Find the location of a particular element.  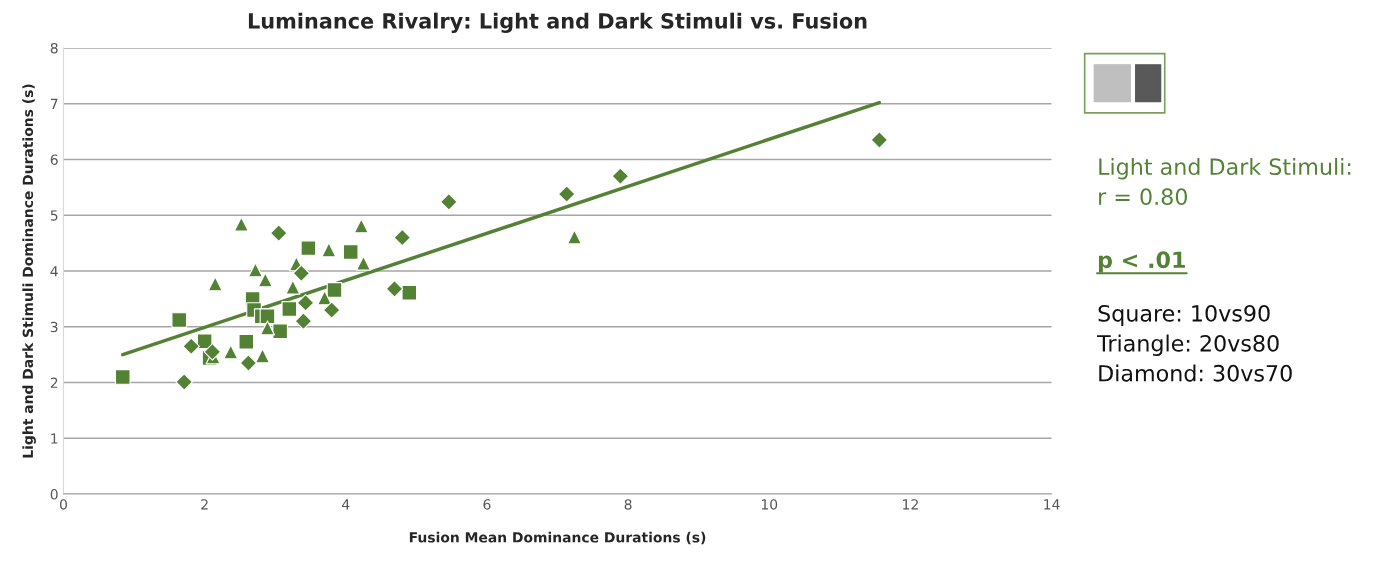

x-tick-label: 0 is located at coordinates (63, 504).